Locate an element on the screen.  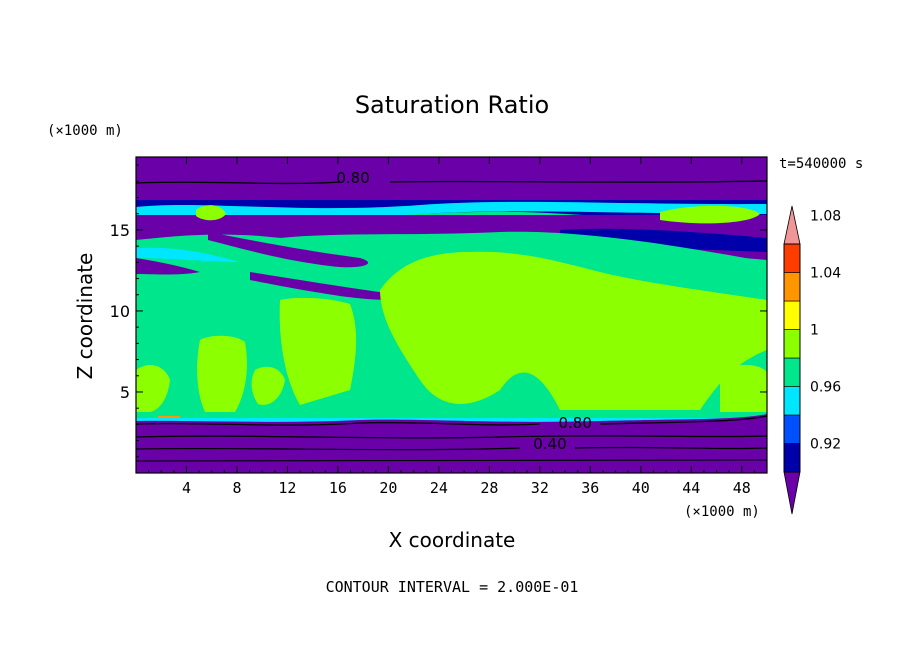
colorbar-label: 0.92 is located at coordinates (825, 445).